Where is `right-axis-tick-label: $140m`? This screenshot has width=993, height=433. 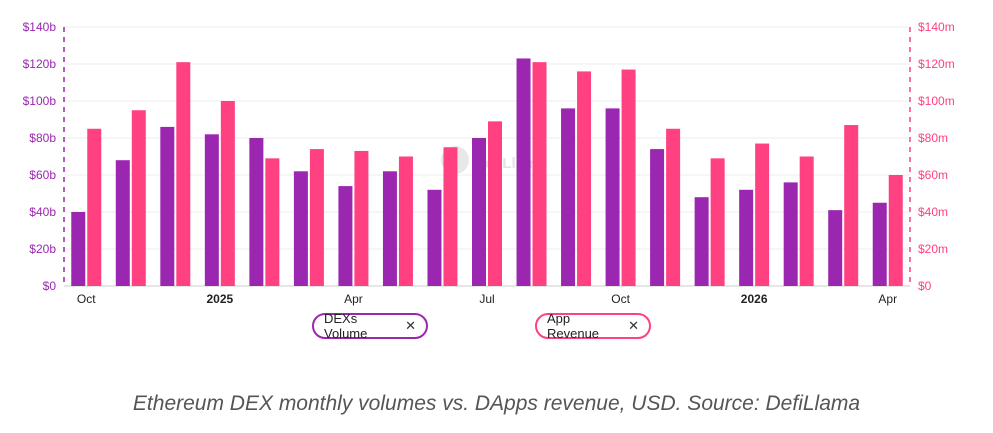 right-axis-tick-label: $140m is located at coordinates (936, 27).